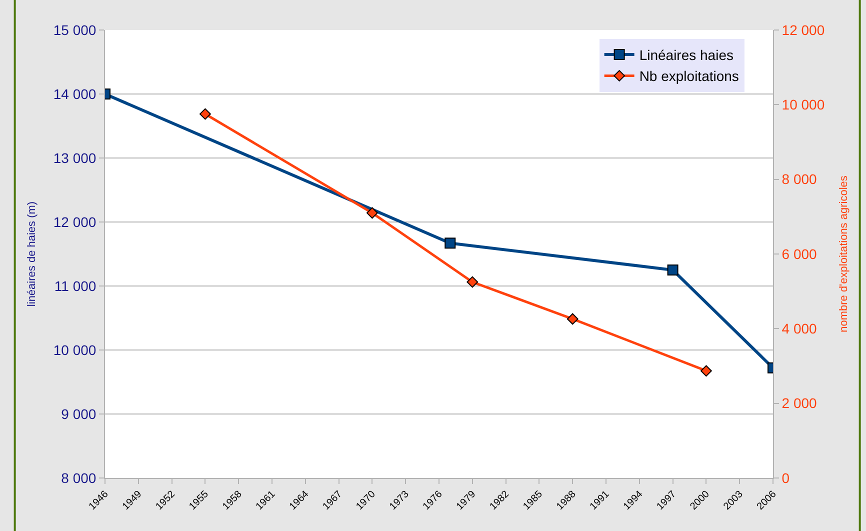 This screenshot has height=531, width=866. Describe the element at coordinates (78, 478) in the screenshot. I see `y-tick-label: 8 000` at that location.